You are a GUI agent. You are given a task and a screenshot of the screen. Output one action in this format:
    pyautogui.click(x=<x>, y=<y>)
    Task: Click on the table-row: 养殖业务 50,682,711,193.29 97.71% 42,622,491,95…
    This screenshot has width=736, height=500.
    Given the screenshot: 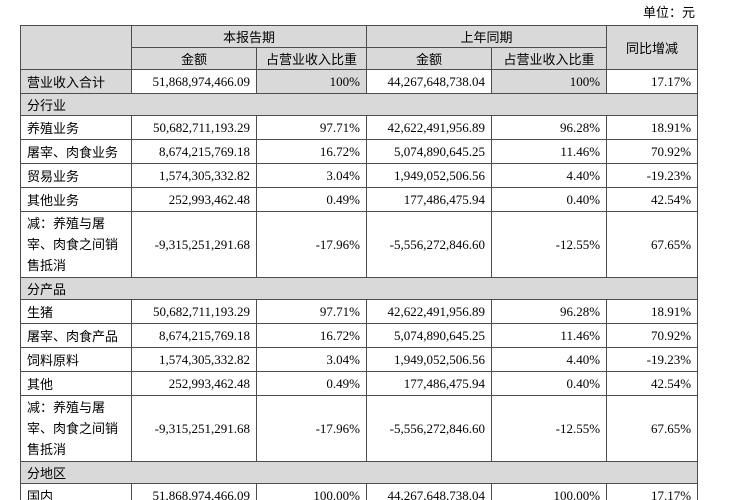 What is the action you would take?
    pyautogui.click(x=359, y=127)
    